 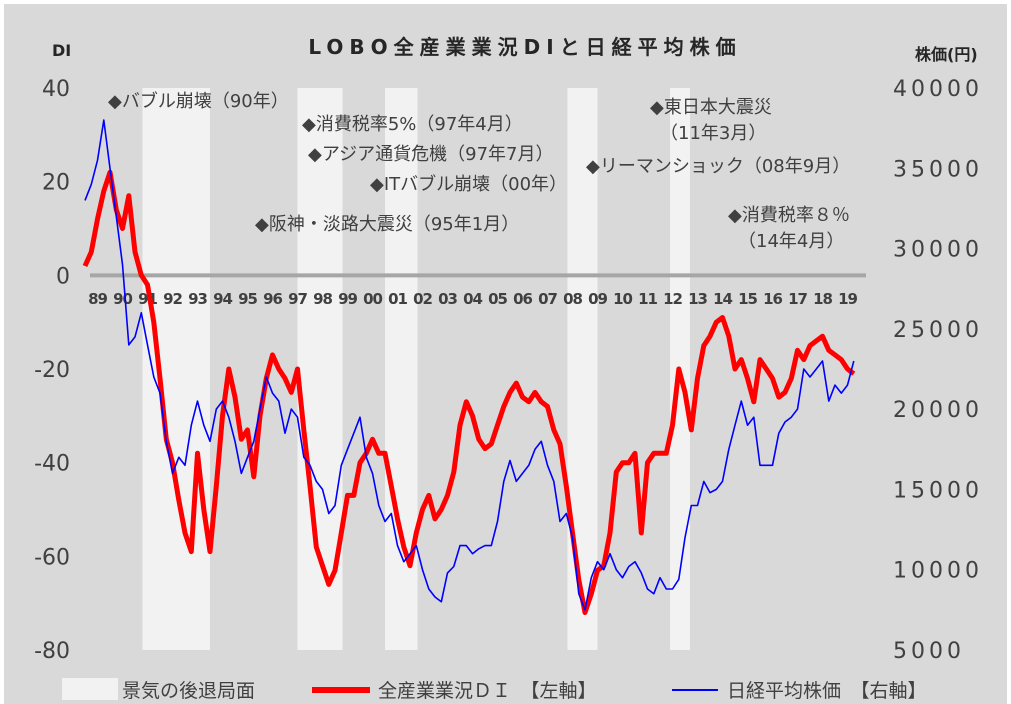 I want to click on x-tick-label: 97, so click(x=297, y=299).